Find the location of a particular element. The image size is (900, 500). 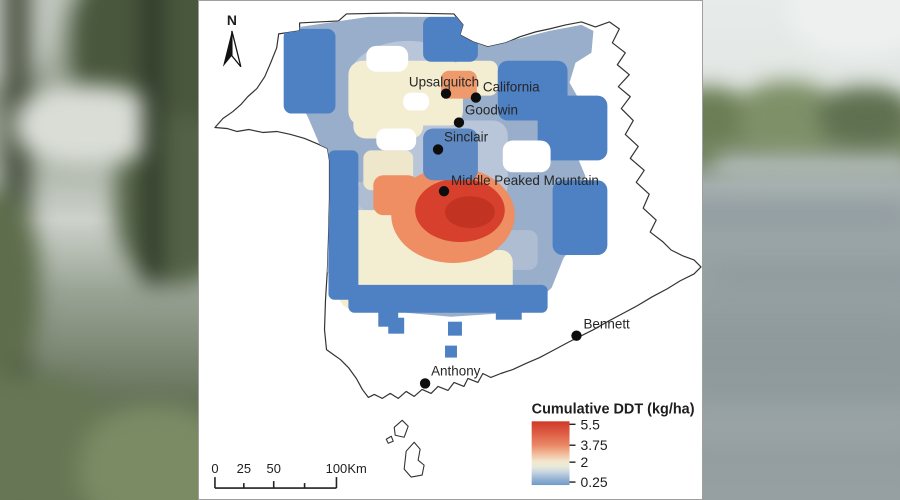

legend-tick-0-25: 0.25 is located at coordinates (593, 482).